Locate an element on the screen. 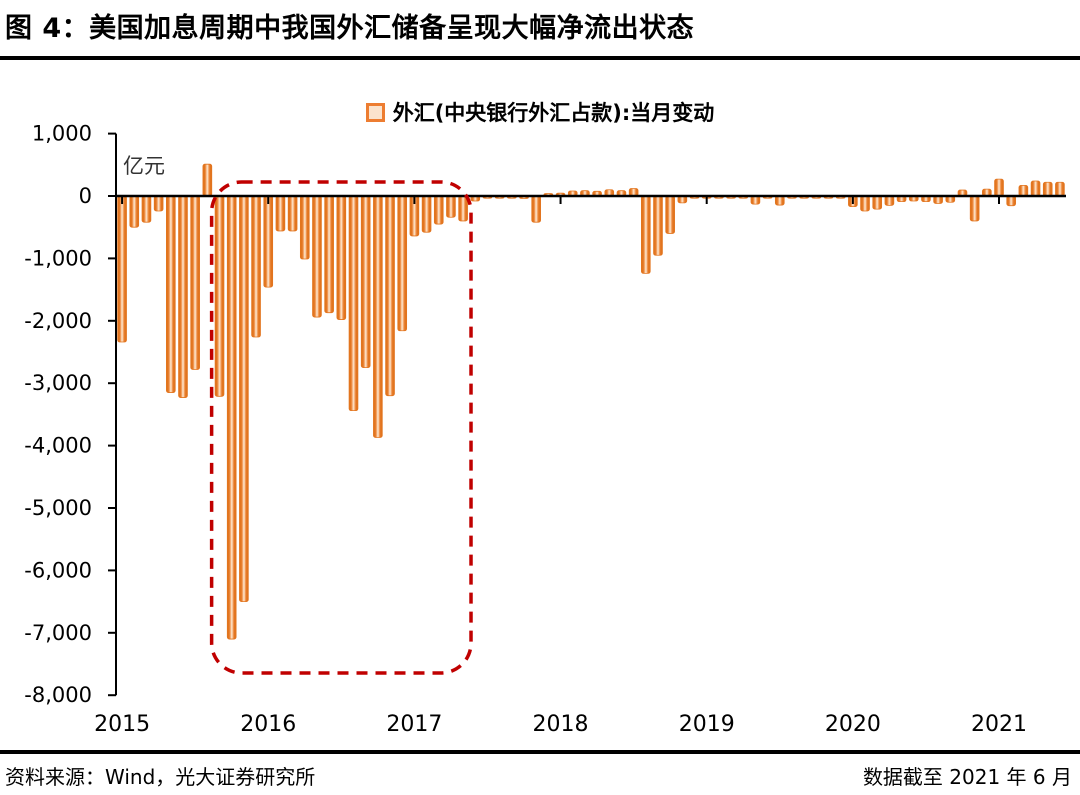 The height and width of the screenshot is (795, 1080). y-axis-unit-label: 亿元 is located at coordinates (144, 166).